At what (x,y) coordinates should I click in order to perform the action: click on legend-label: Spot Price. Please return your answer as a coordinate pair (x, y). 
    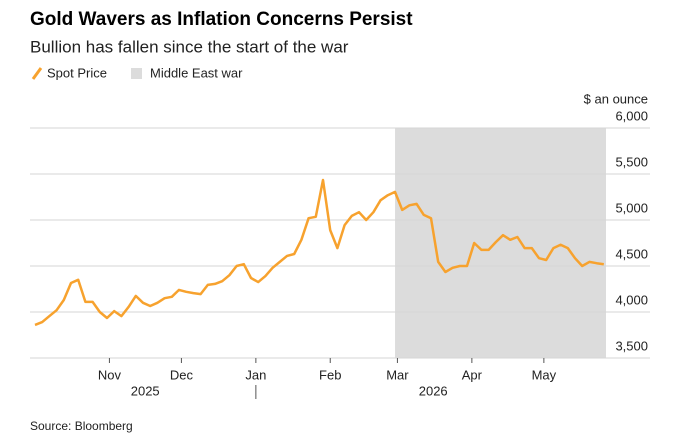
    Looking at the image, I should click on (77, 72).